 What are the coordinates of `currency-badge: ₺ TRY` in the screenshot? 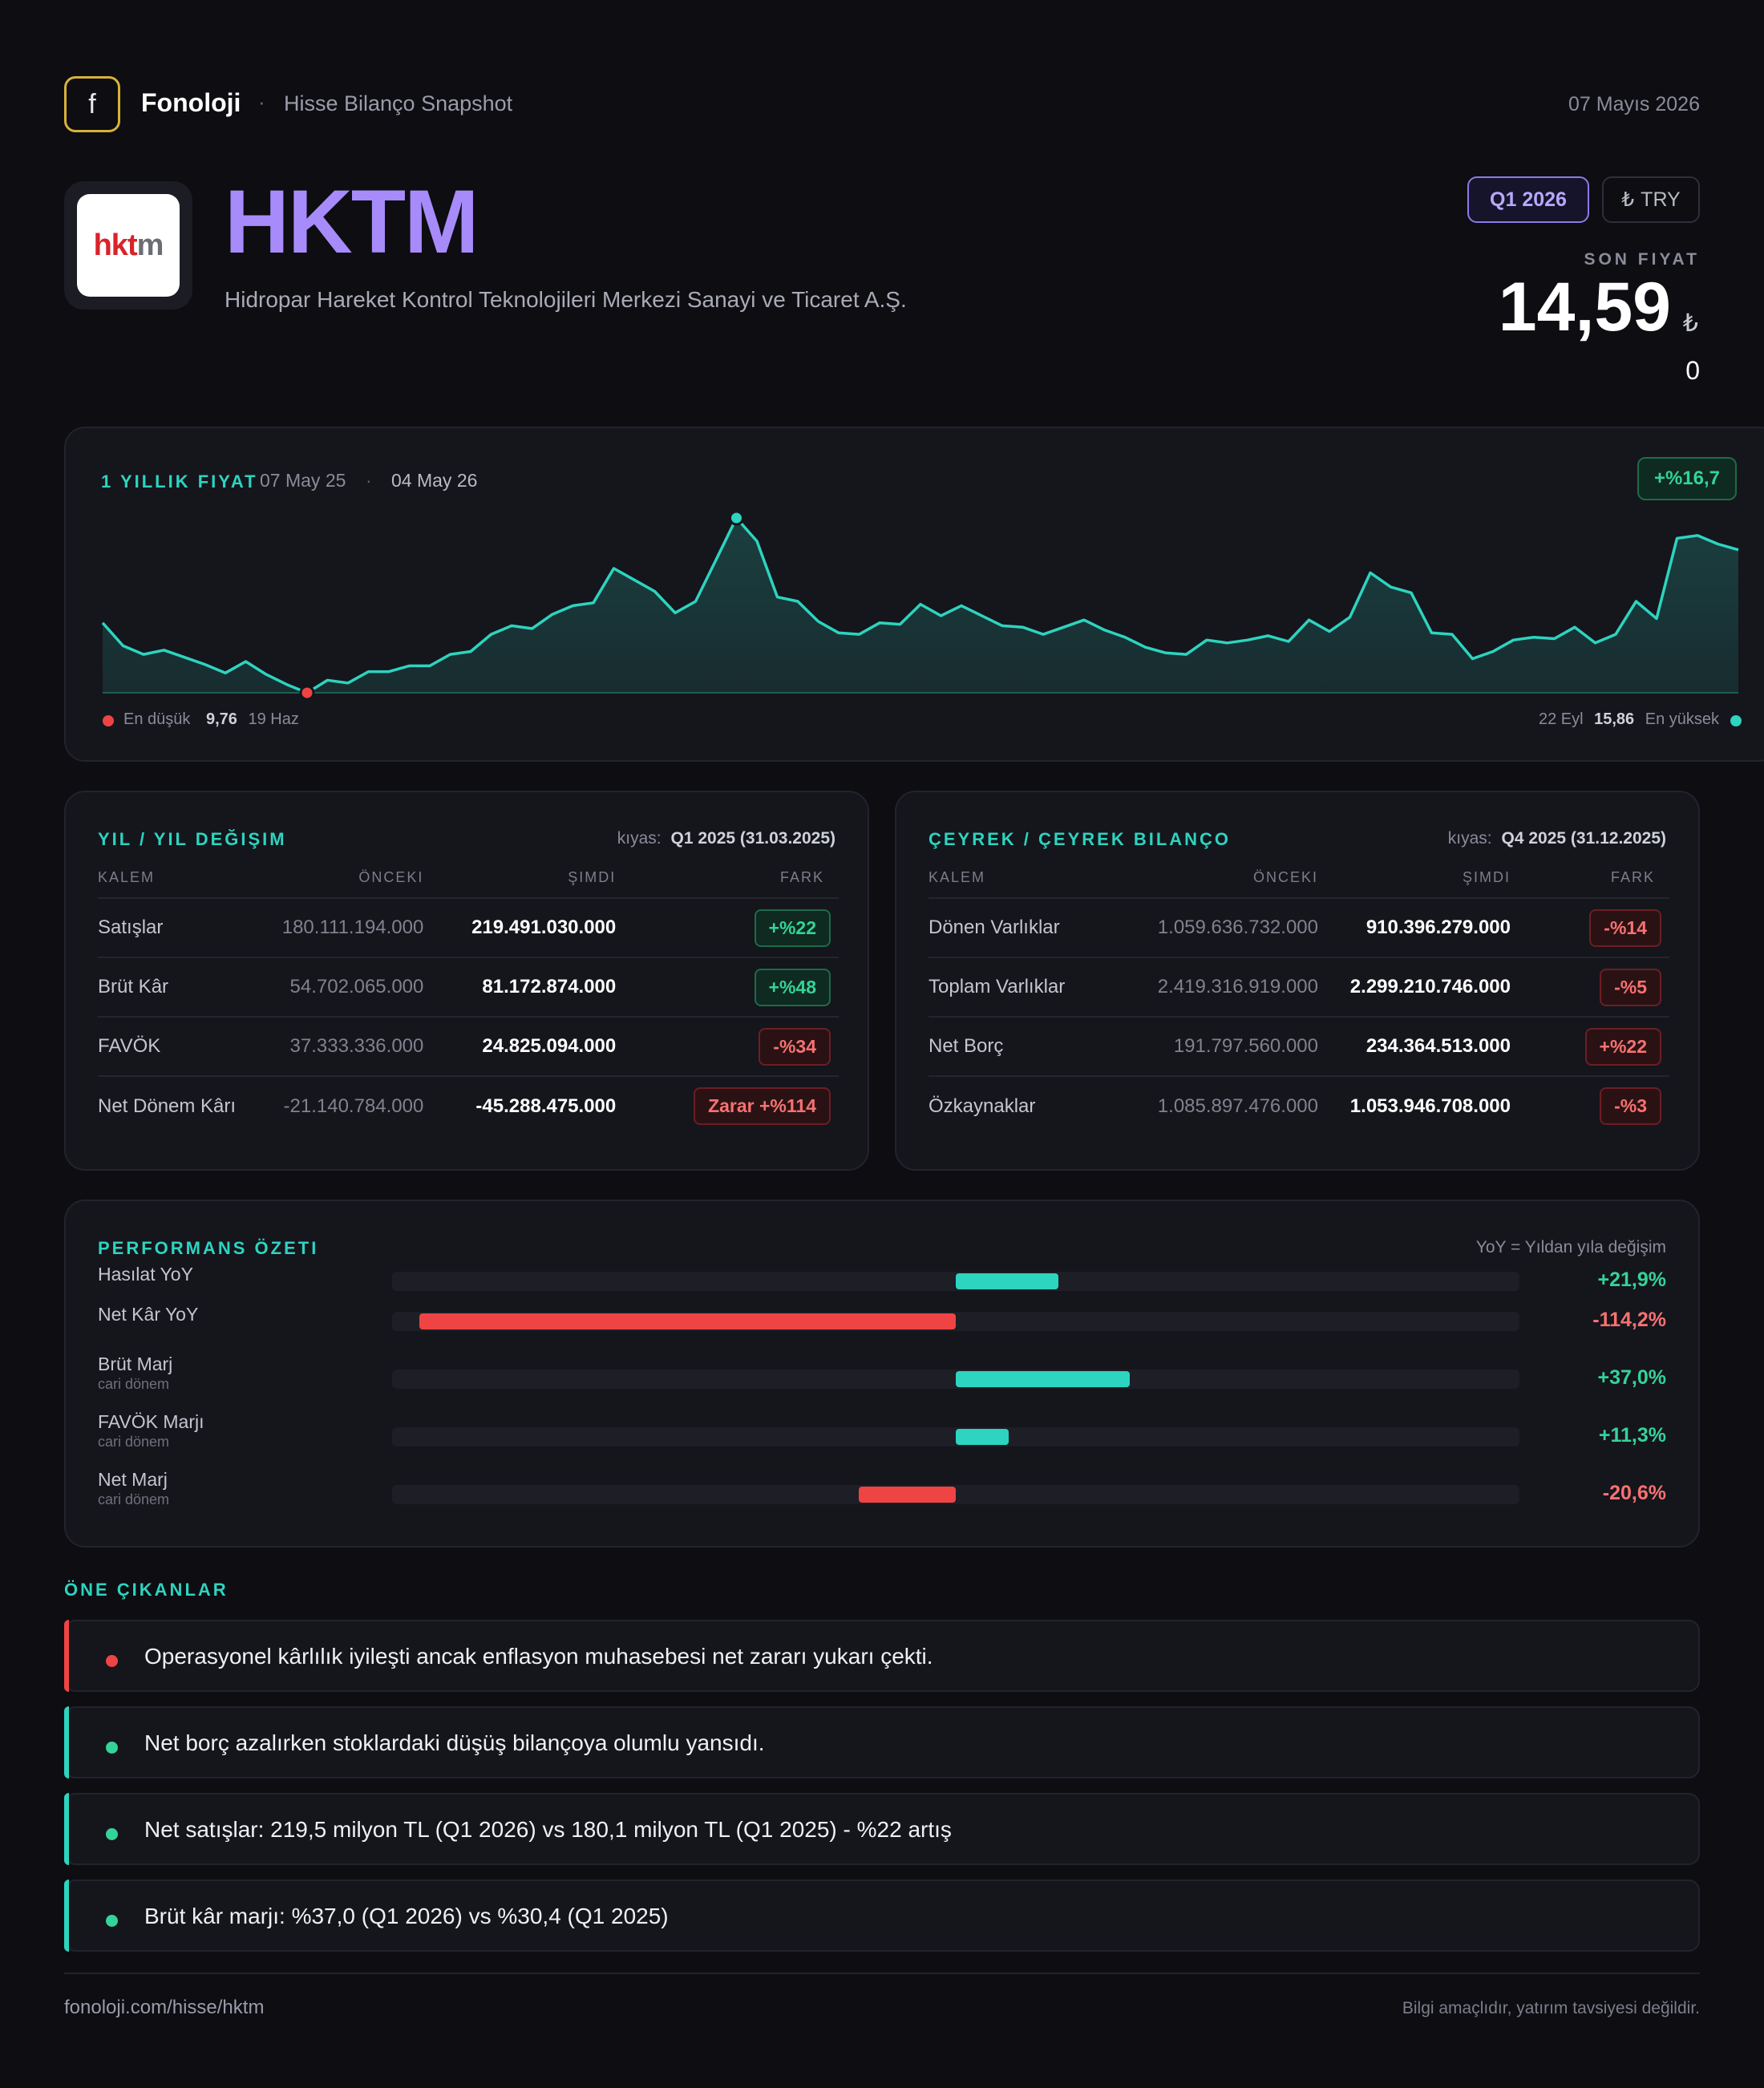 It's located at (1651, 199).